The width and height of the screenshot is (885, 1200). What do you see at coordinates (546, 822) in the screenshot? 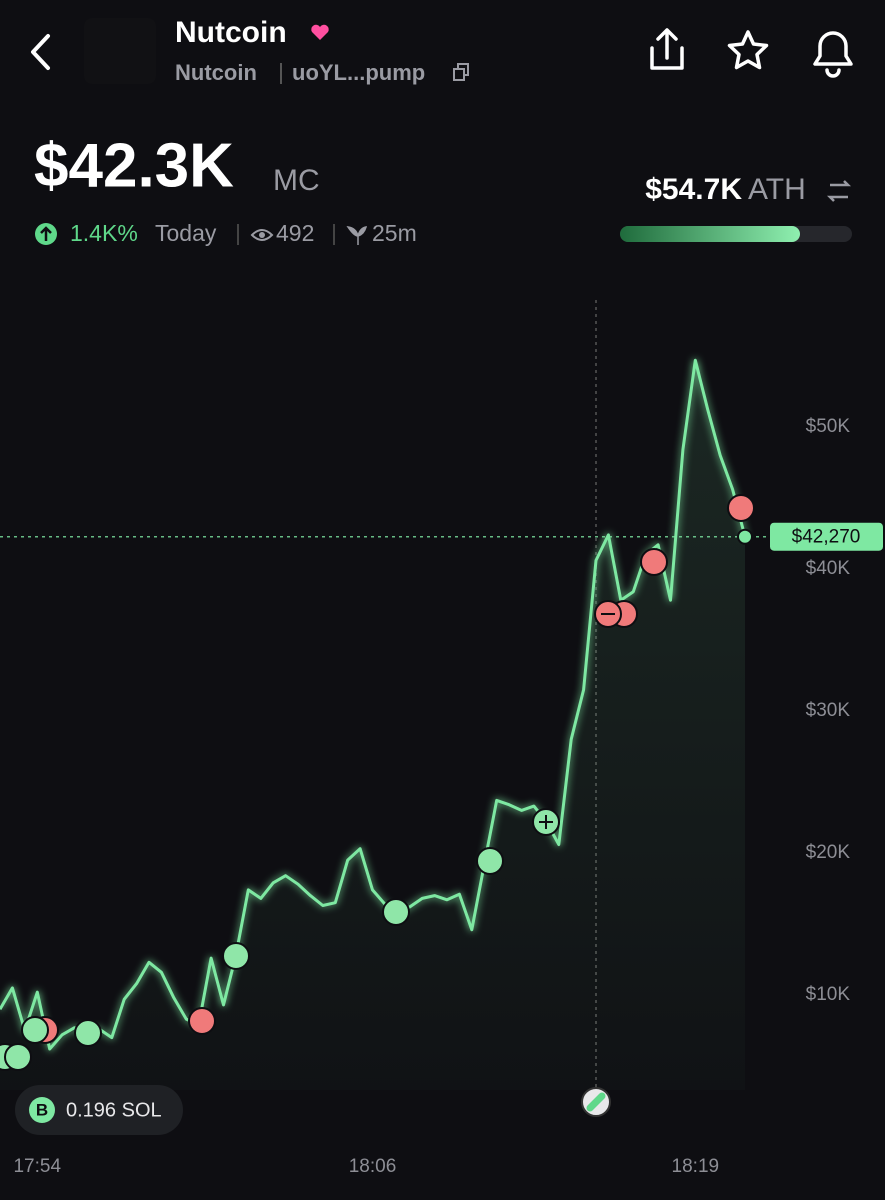
I see `plus-icon` at bounding box center [546, 822].